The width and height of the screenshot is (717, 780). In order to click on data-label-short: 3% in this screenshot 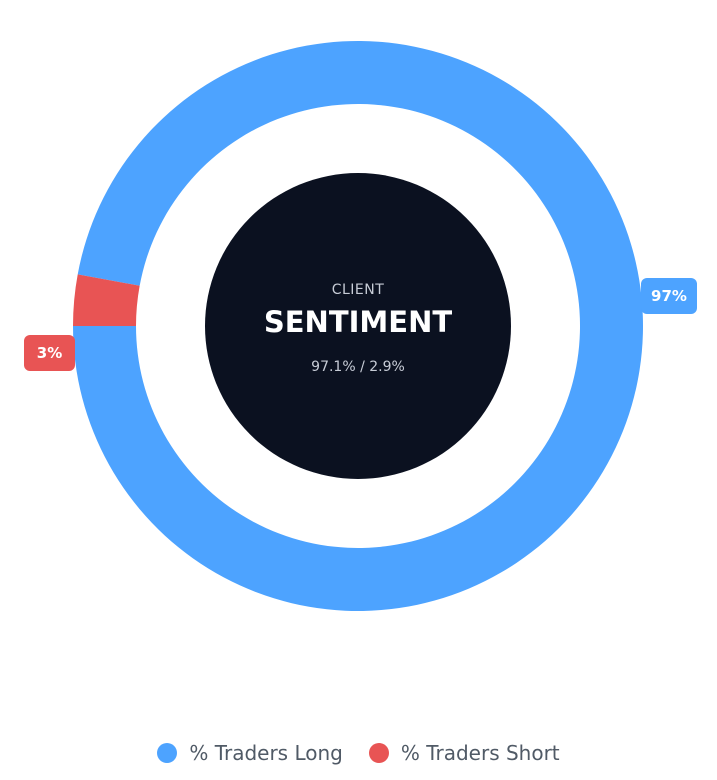, I will do `click(49, 353)`.